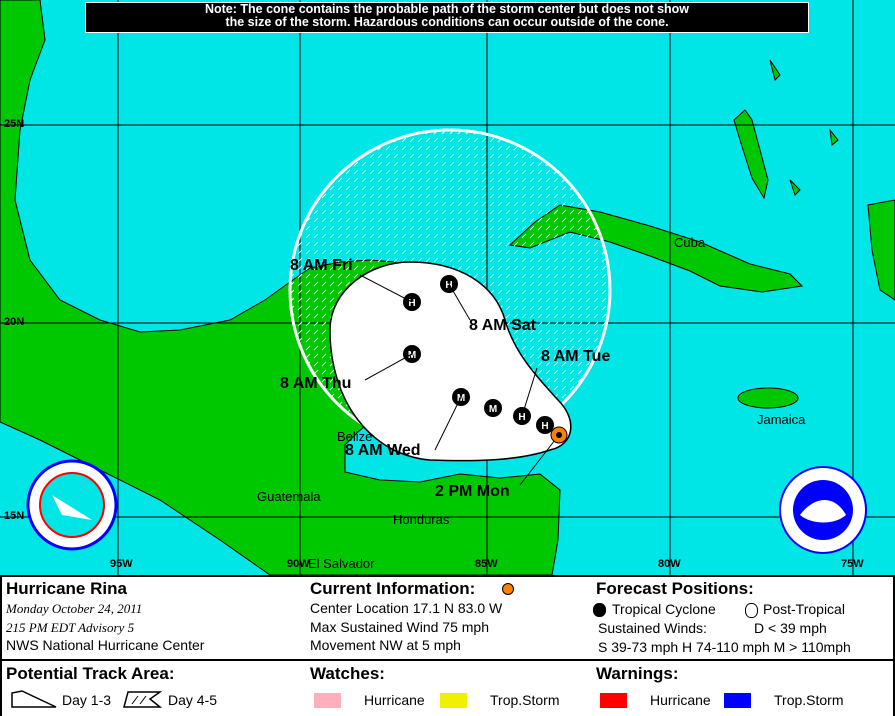 The width and height of the screenshot is (895, 716). I want to click on warnings-title: Warnings:, so click(637, 673).